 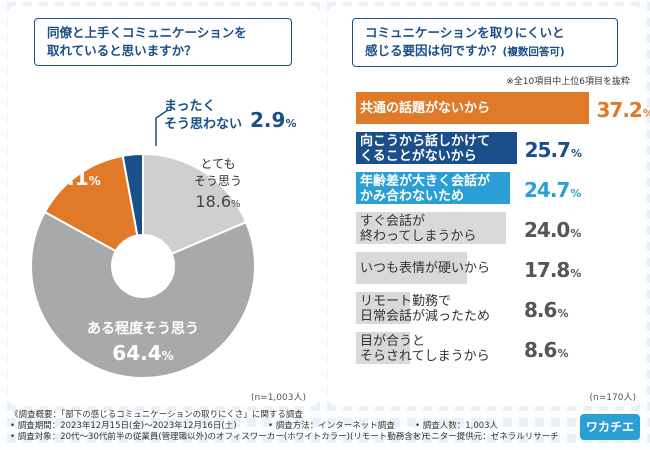 I want to click on bar-label-4: いつも表情が硬いから, so click(x=425, y=268).